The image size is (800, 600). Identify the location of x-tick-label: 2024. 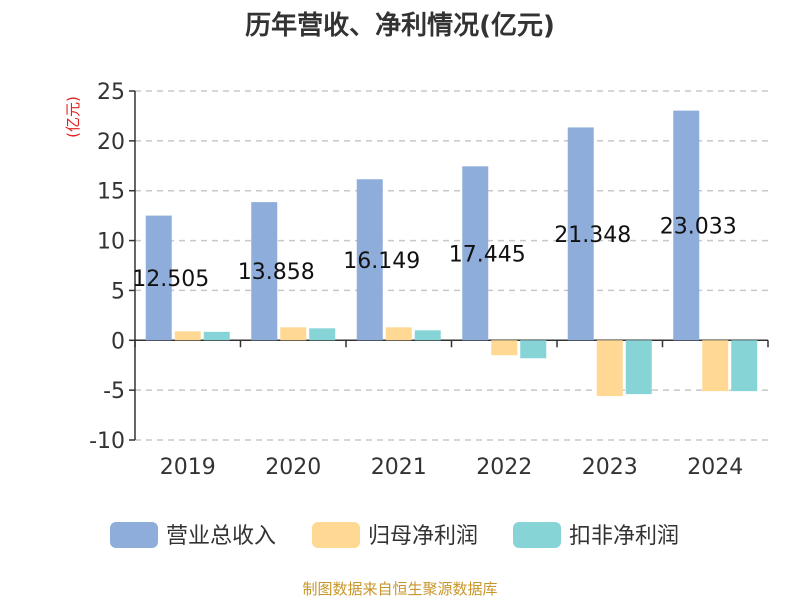
(715, 467).